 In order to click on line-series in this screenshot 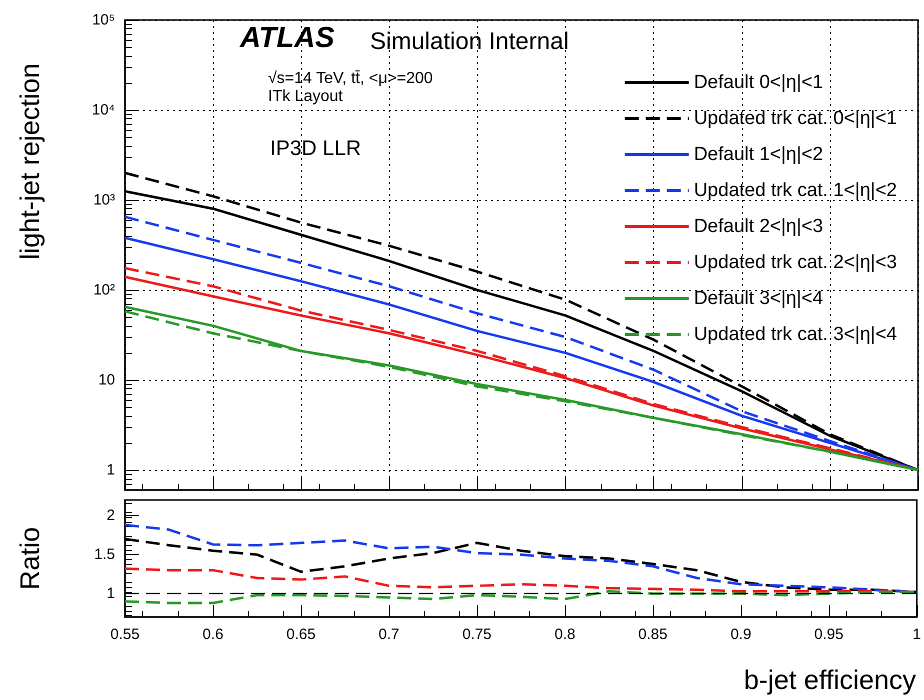, I will do `click(521, 559)`.